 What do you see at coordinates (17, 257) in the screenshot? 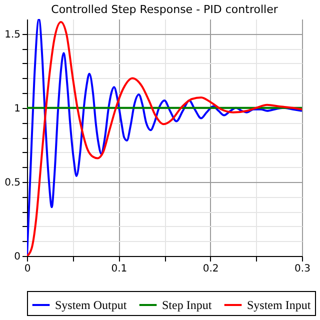
I see `y-tick-label: 0` at bounding box center [17, 257].